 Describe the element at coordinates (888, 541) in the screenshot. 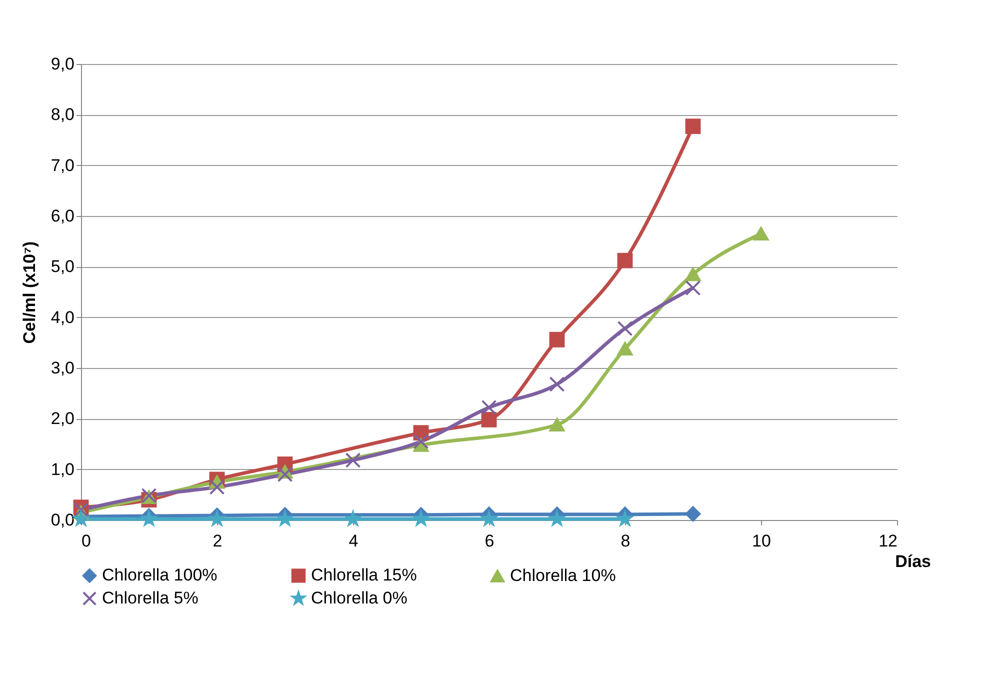

I see `x-tick-label: 12` at that location.